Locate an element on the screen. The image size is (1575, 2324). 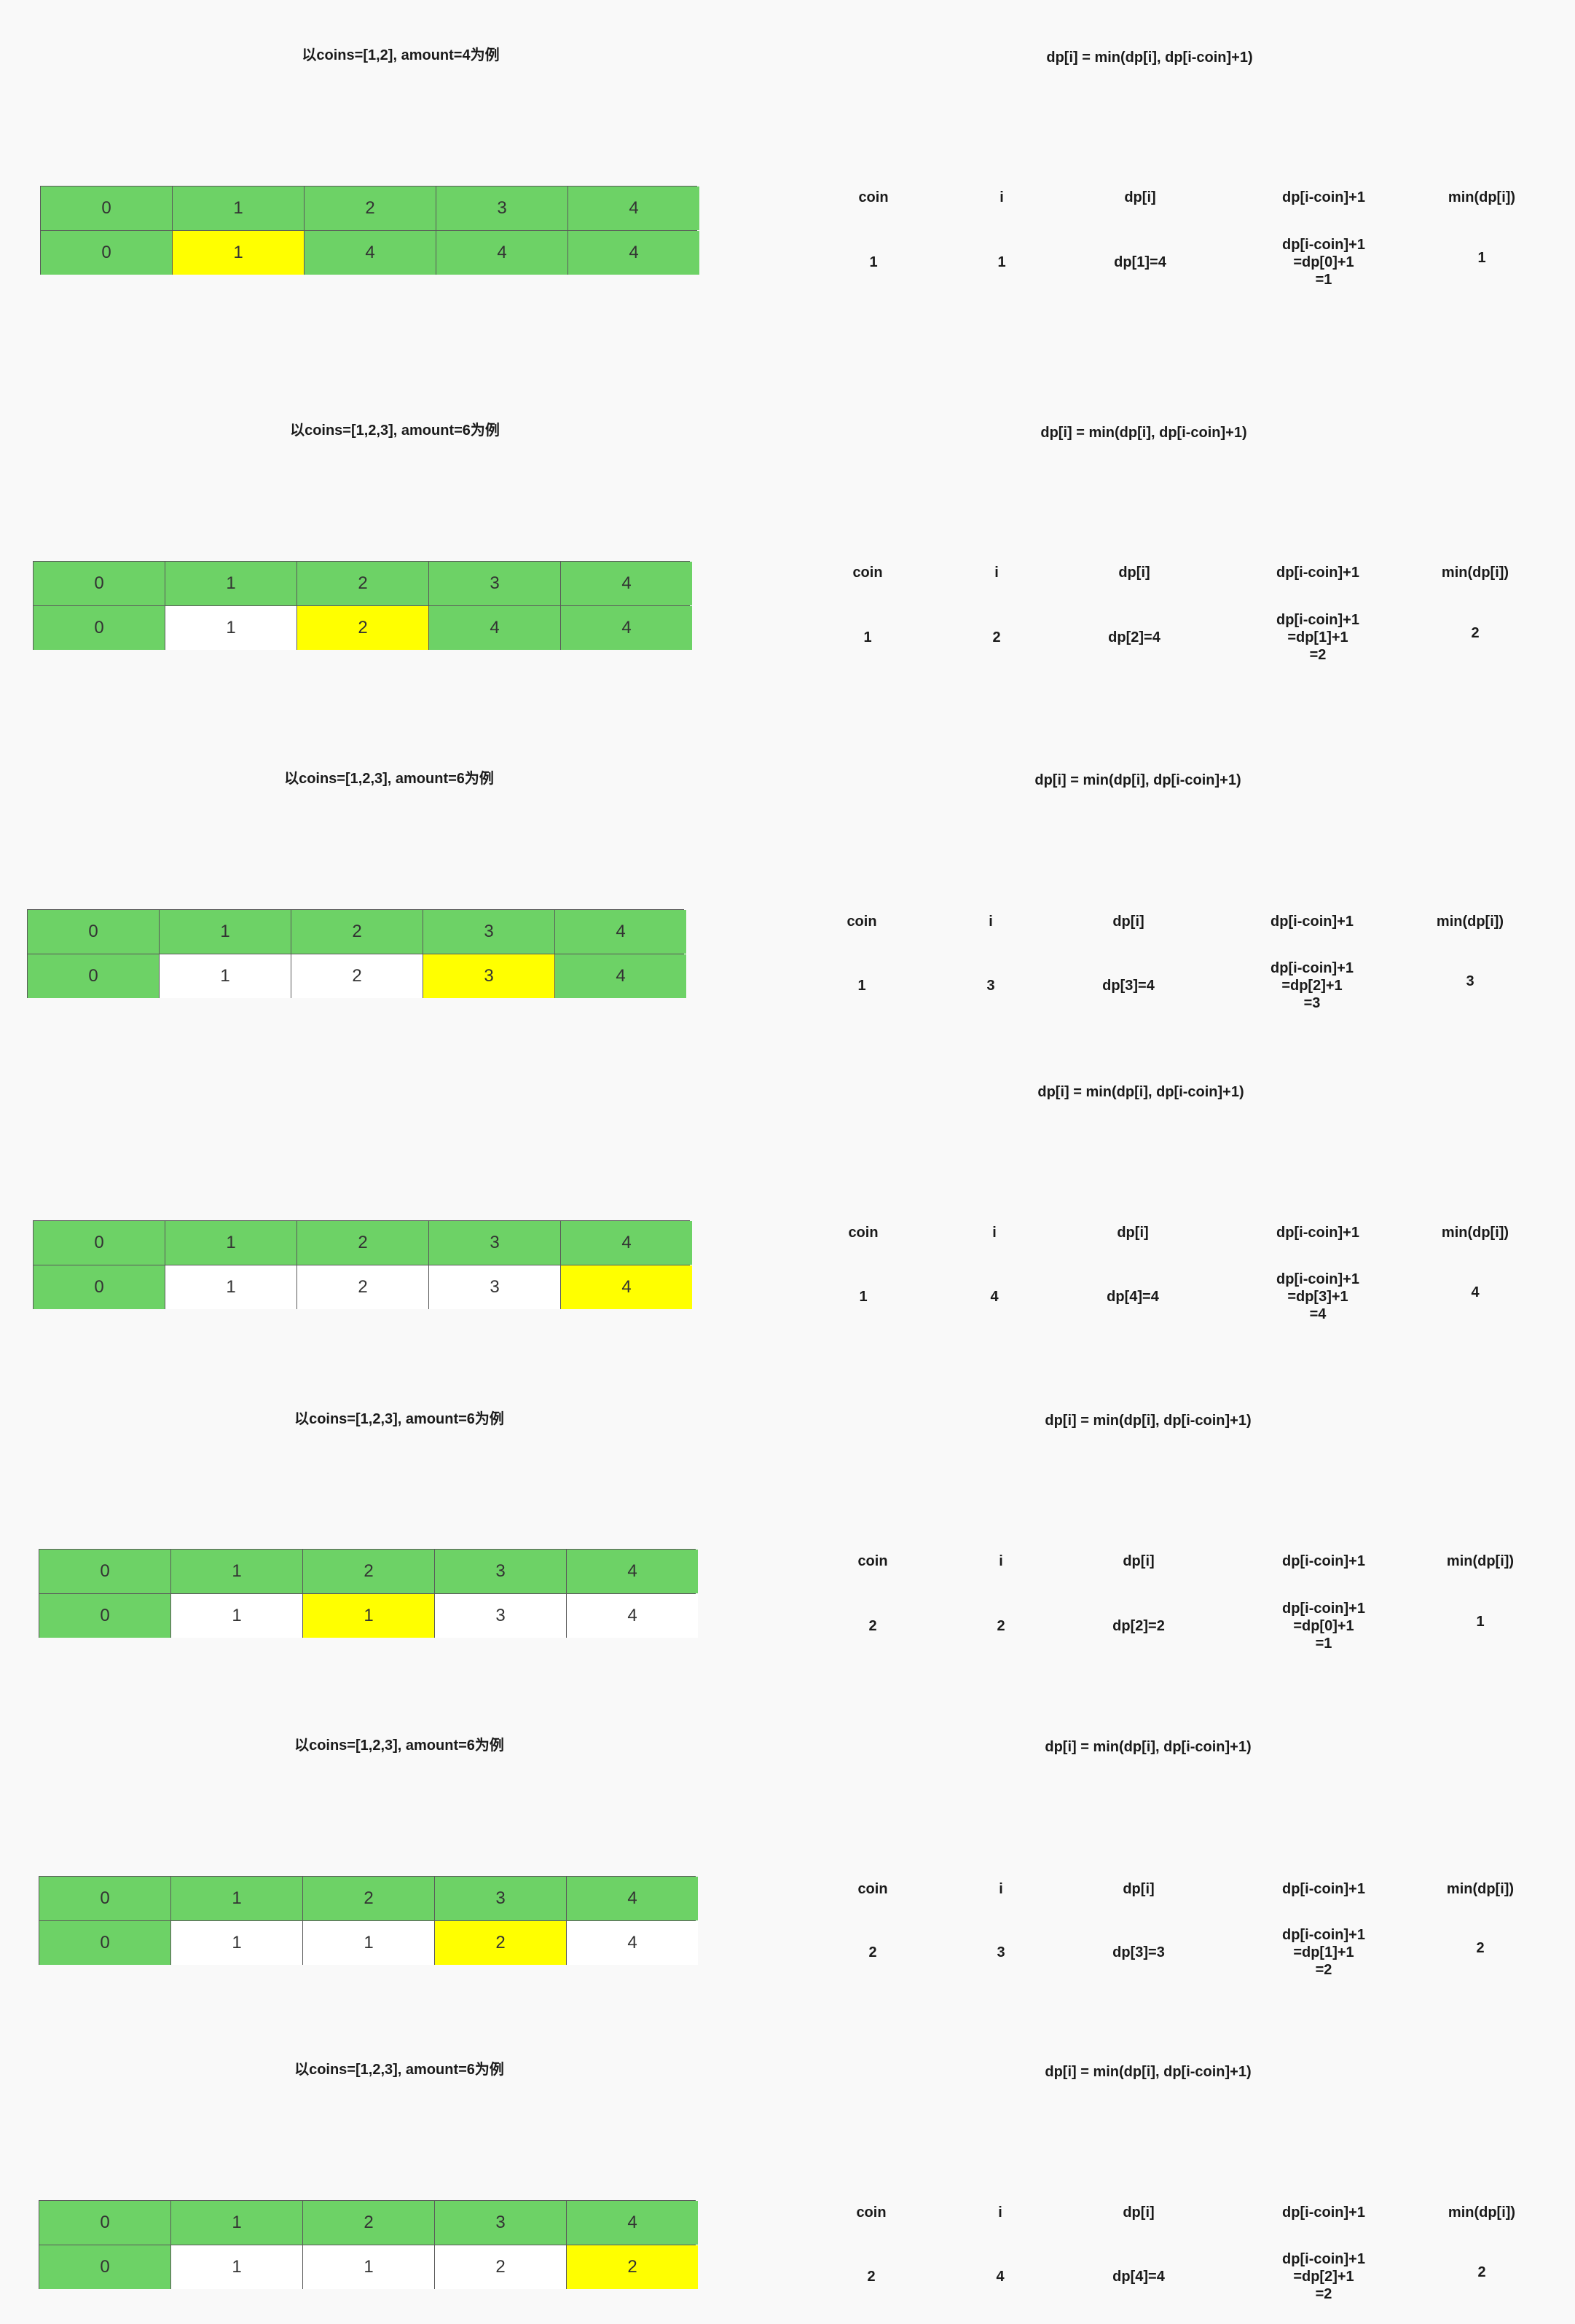
calc-line: =2 is located at coordinates (1323, 1970).